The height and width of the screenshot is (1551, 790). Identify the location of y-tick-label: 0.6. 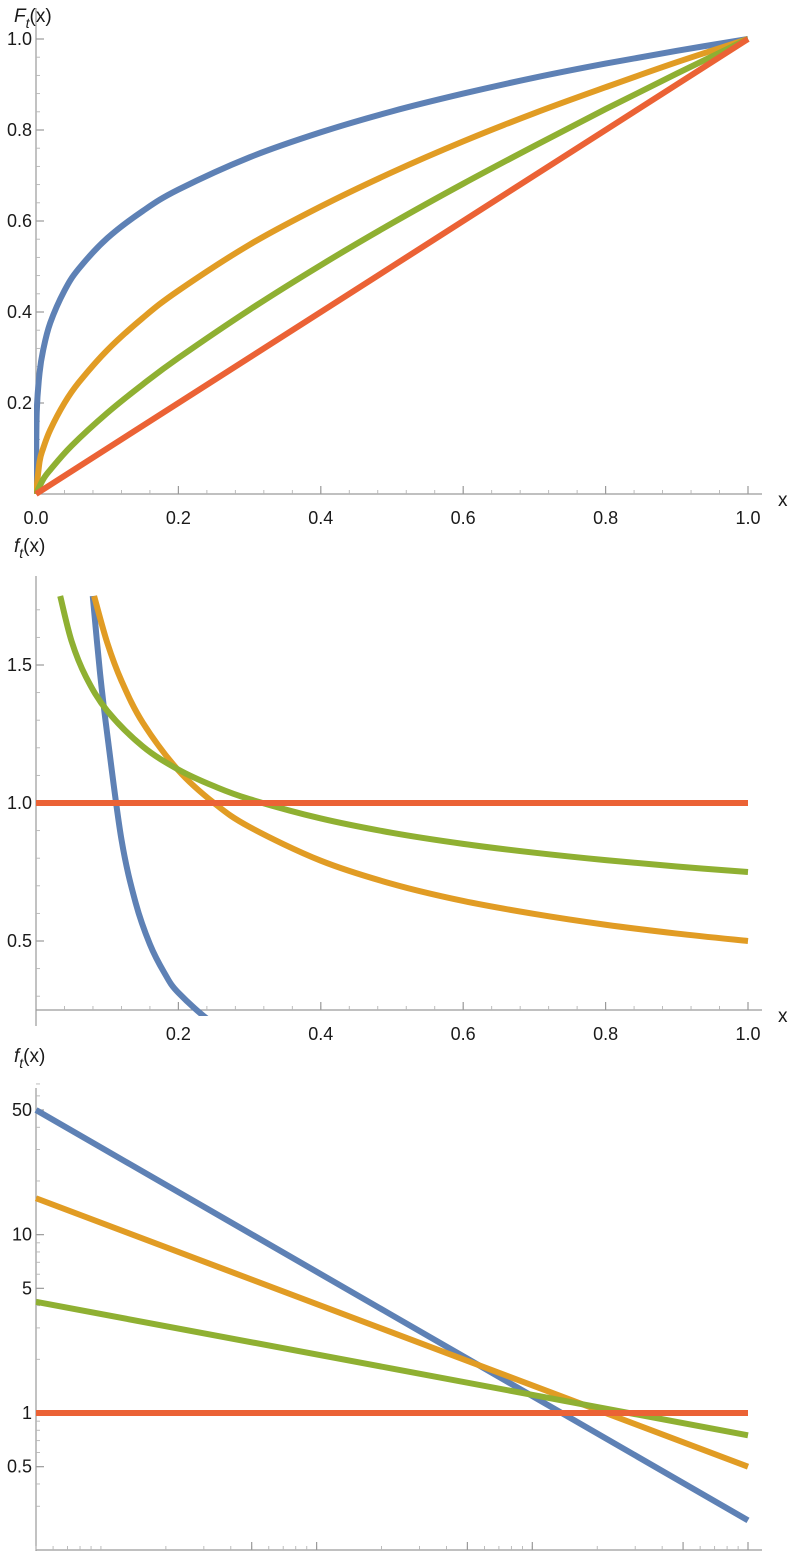
(19, 221).